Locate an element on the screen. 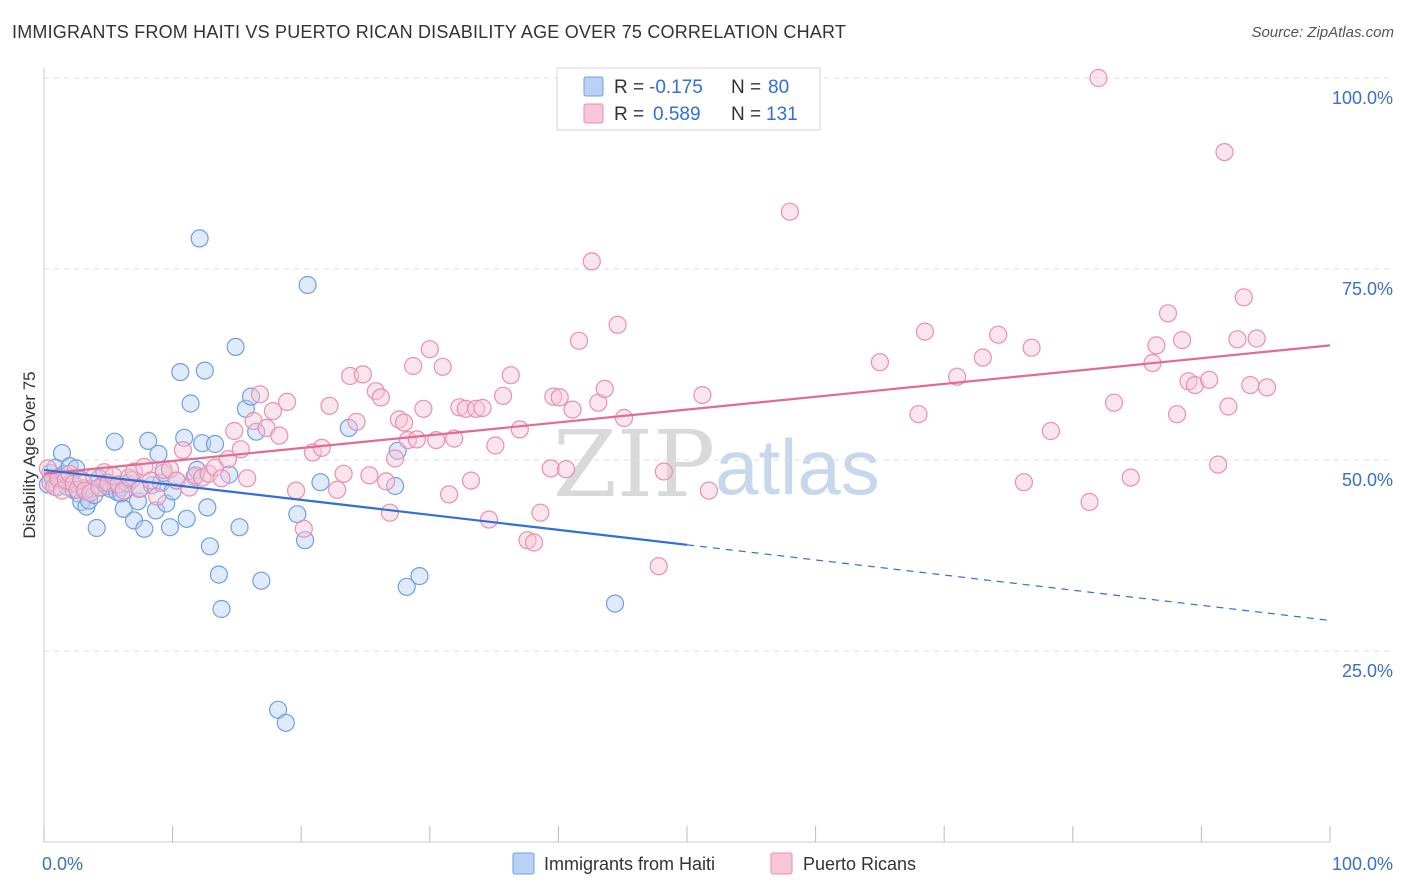 The image size is (1406, 892). trend-line-haiti is located at coordinates (365, 507).